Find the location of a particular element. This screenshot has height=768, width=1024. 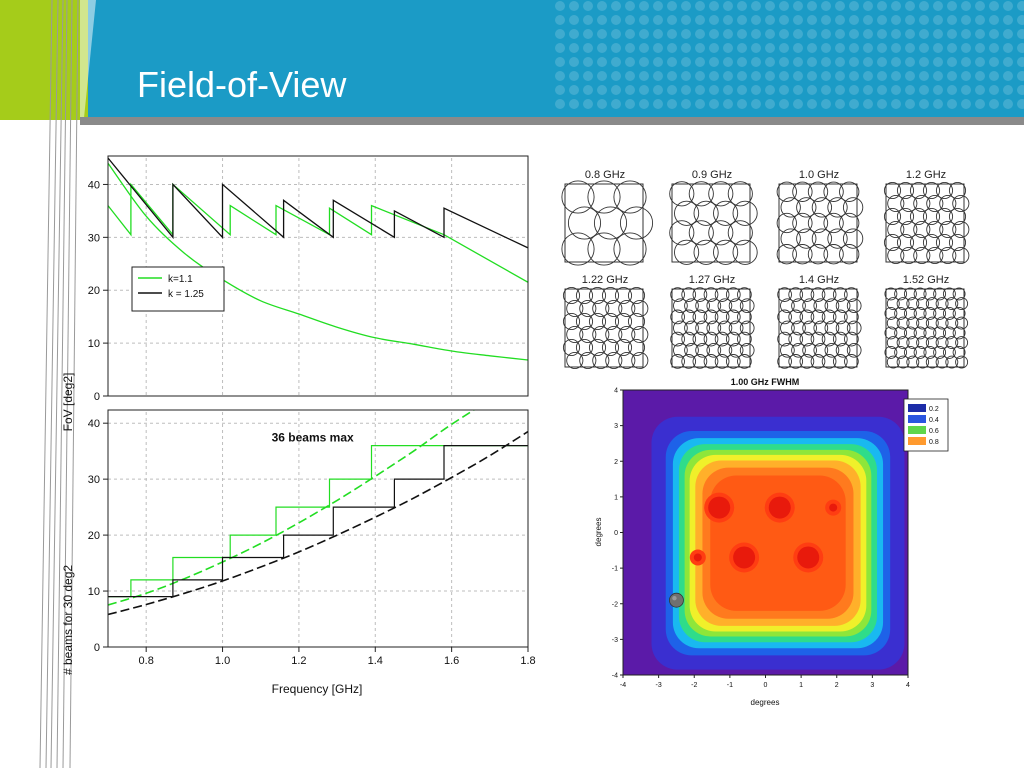

bottom-chart-grid is located at coordinates (318, 529).